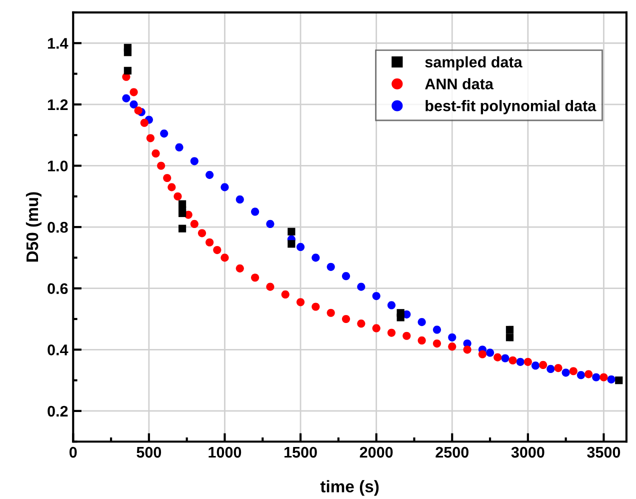 Image resolution: width=636 pixels, height=499 pixels. I want to click on x-tick-label: 1500, so click(300, 452).